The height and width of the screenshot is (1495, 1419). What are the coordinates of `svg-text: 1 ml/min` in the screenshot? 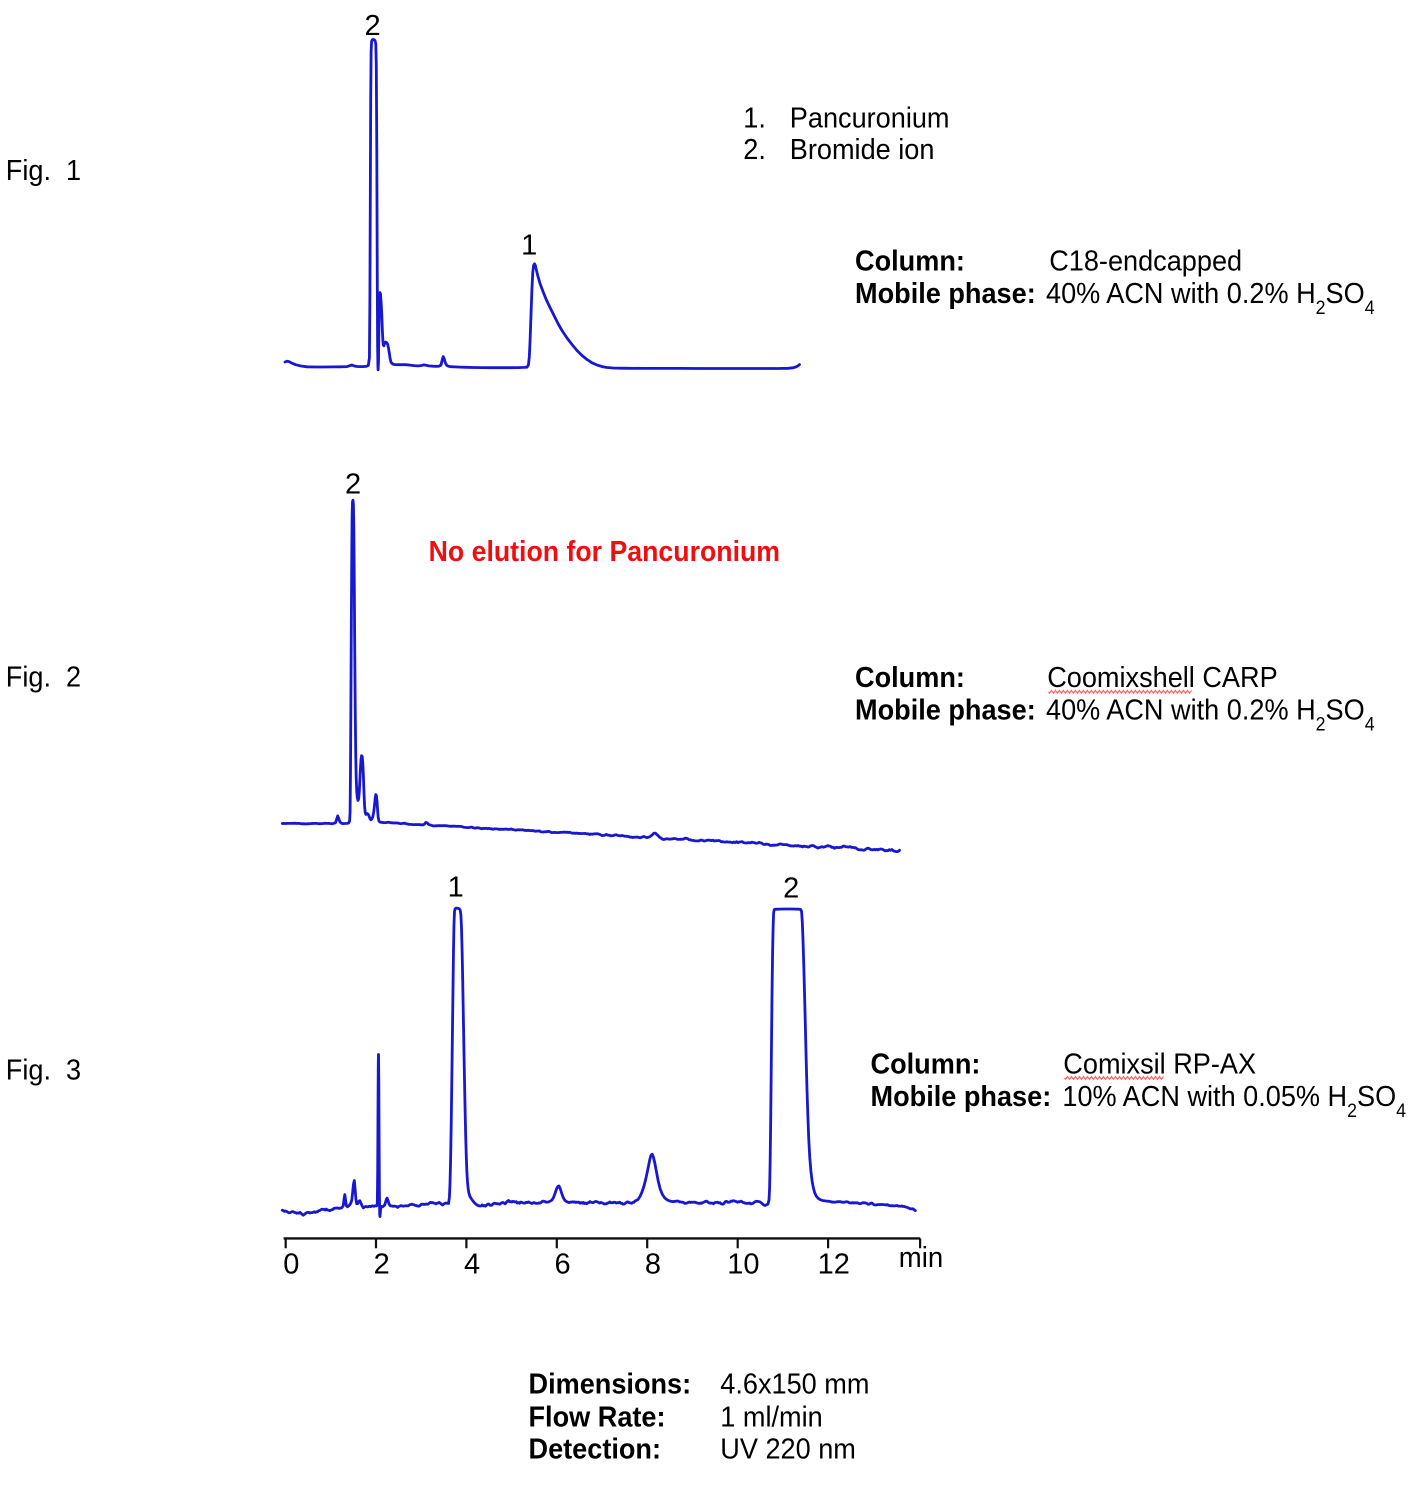 It's located at (771, 1416).